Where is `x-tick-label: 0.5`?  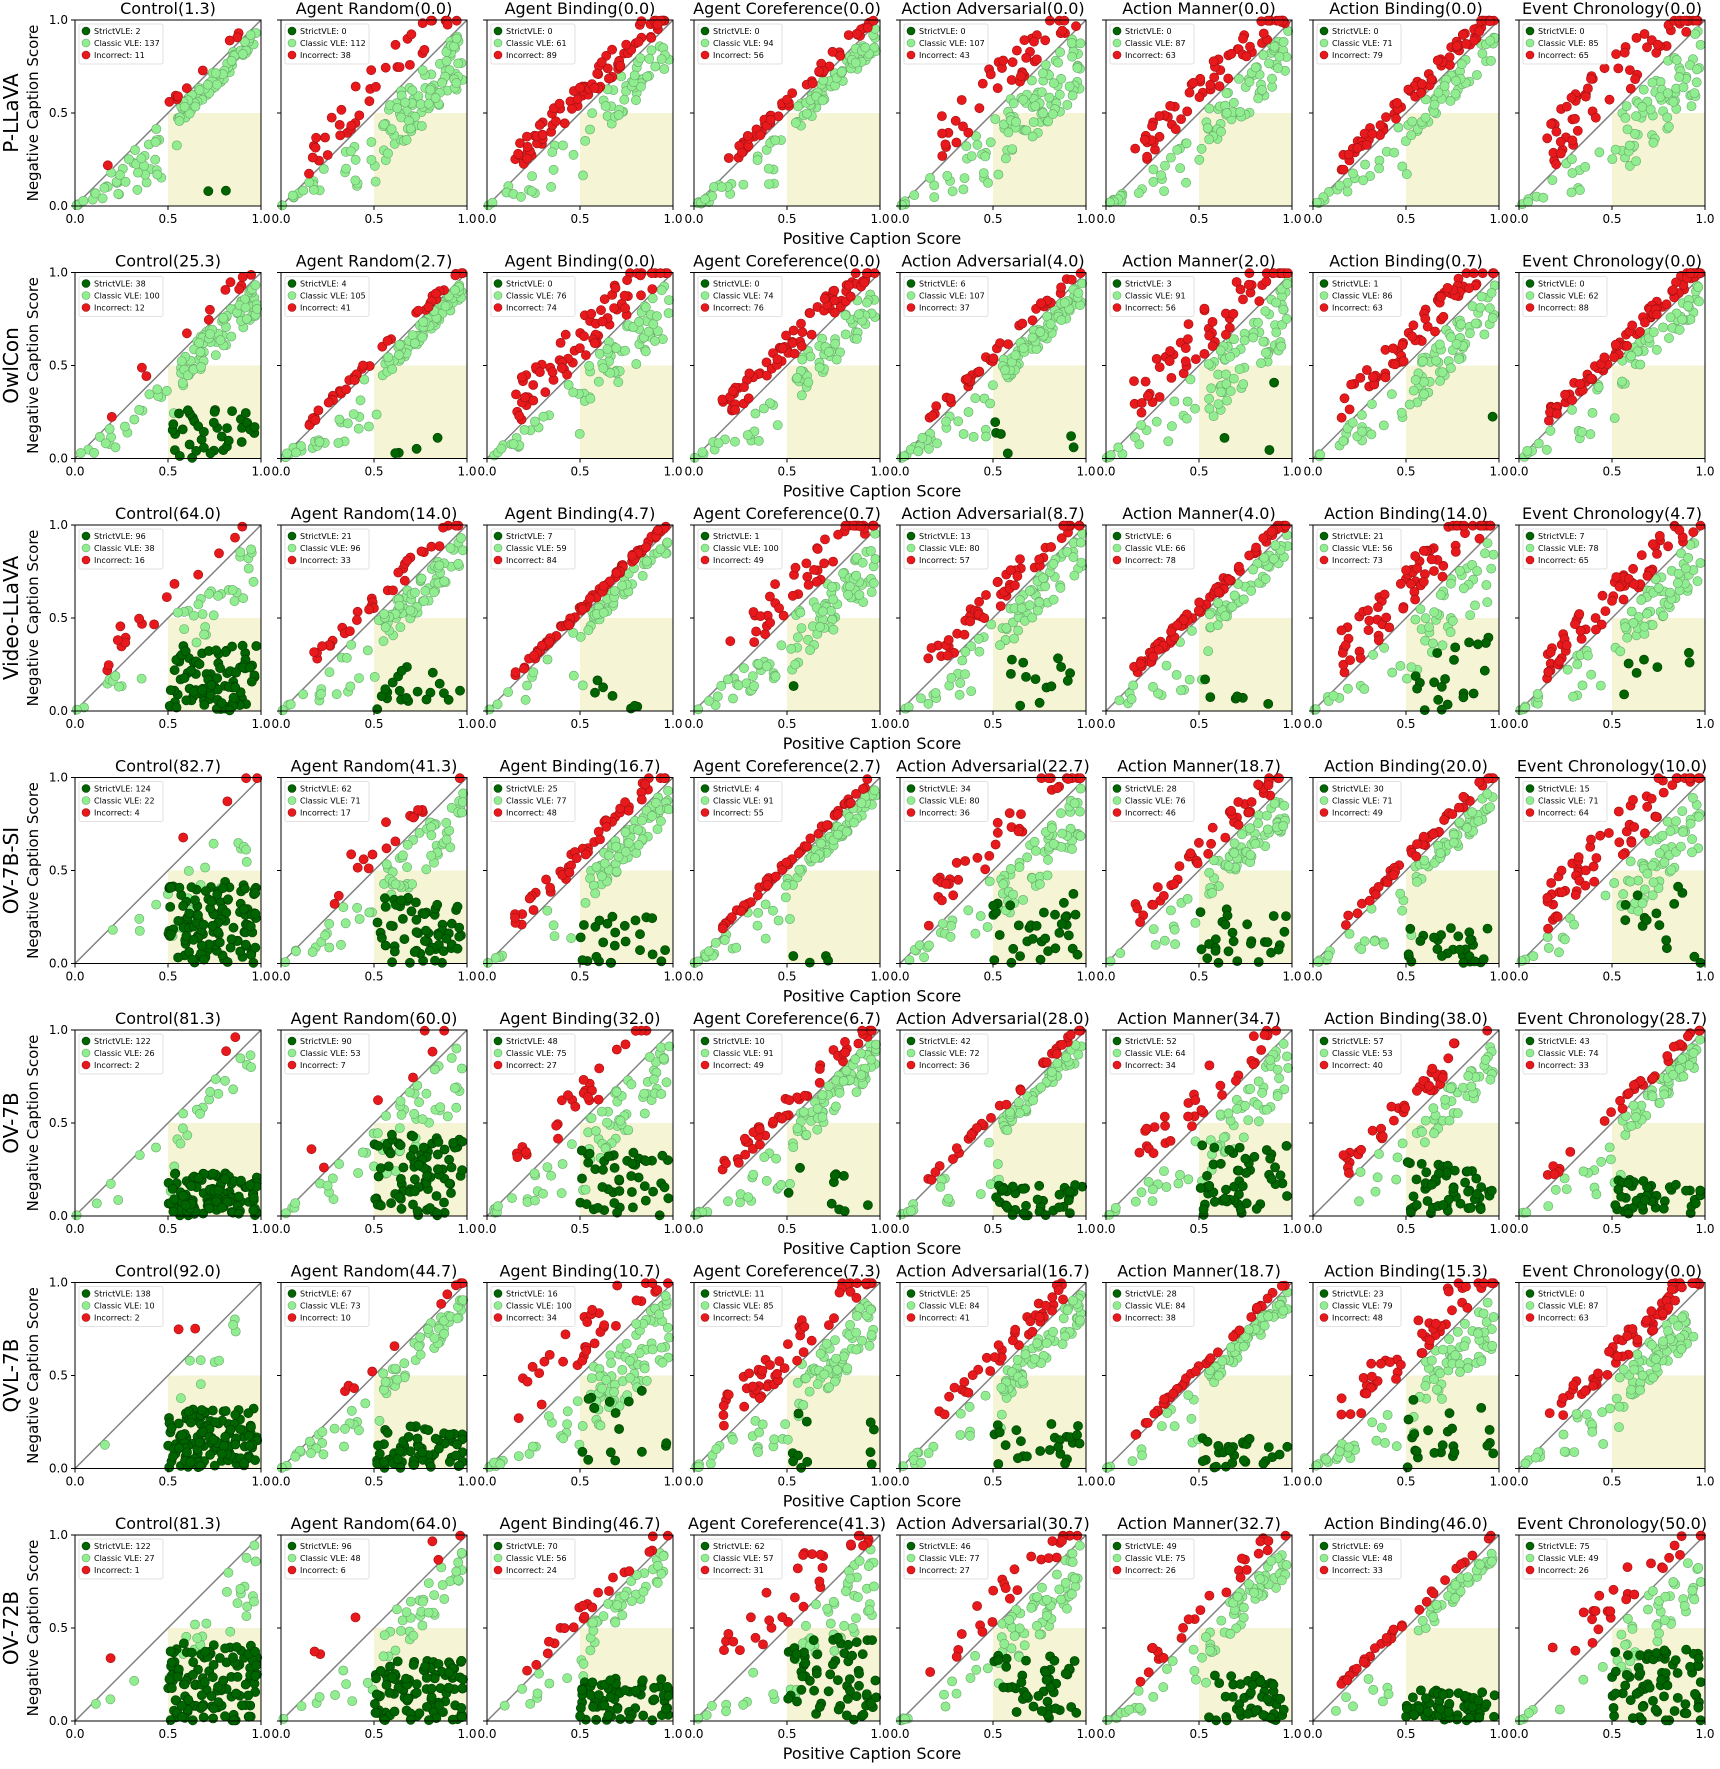 x-tick-label: 0.5 is located at coordinates (373, 219).